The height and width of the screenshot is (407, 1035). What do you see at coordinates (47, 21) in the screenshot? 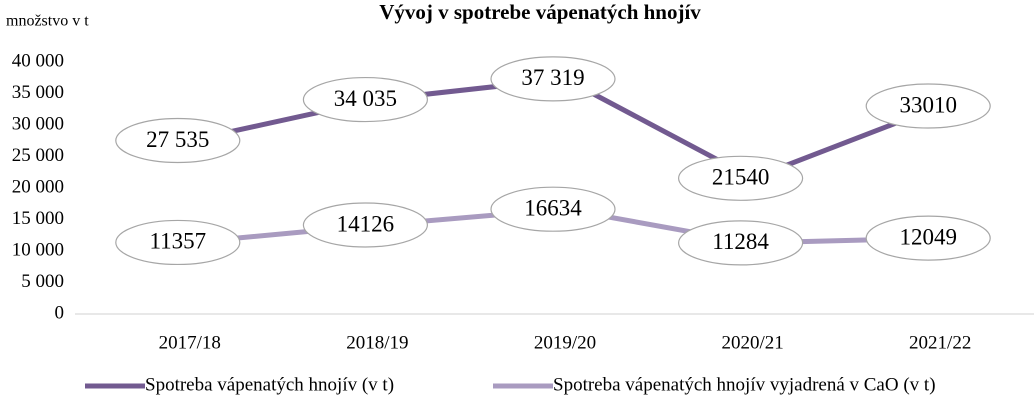
I see `y-axis-label: množstvo v t` at bounding box center [47, 21].